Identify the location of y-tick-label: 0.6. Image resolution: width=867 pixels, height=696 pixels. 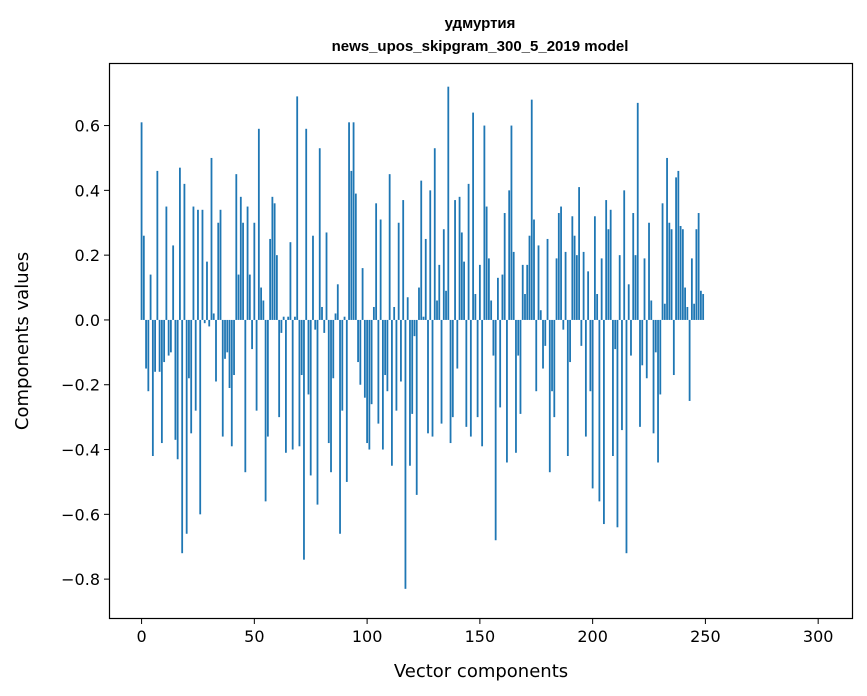
(87, 126).